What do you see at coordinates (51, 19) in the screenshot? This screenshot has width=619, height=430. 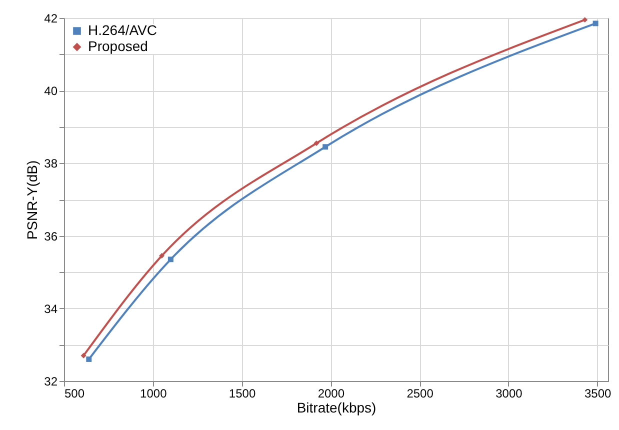 I see `y-tick-label: 42` at bounding box center [51, 19].